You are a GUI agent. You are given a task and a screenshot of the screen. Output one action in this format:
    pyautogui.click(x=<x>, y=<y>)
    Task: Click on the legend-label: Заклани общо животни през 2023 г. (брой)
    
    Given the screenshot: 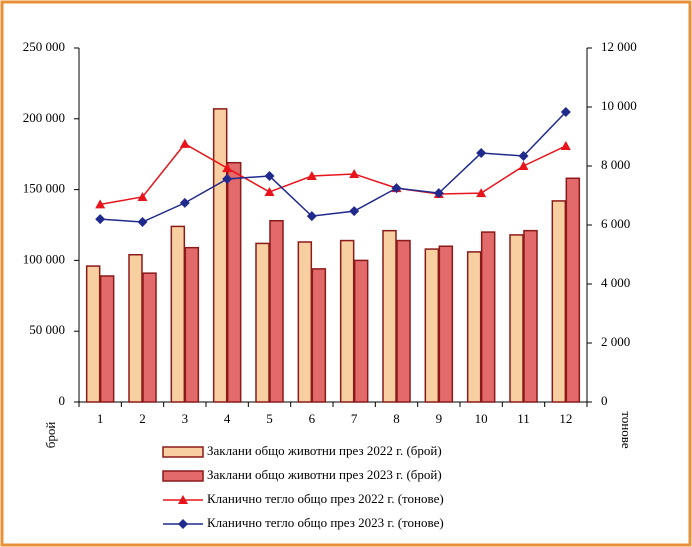 What is the action you would take?
    pyautogui.click(x=324, y=474)
    